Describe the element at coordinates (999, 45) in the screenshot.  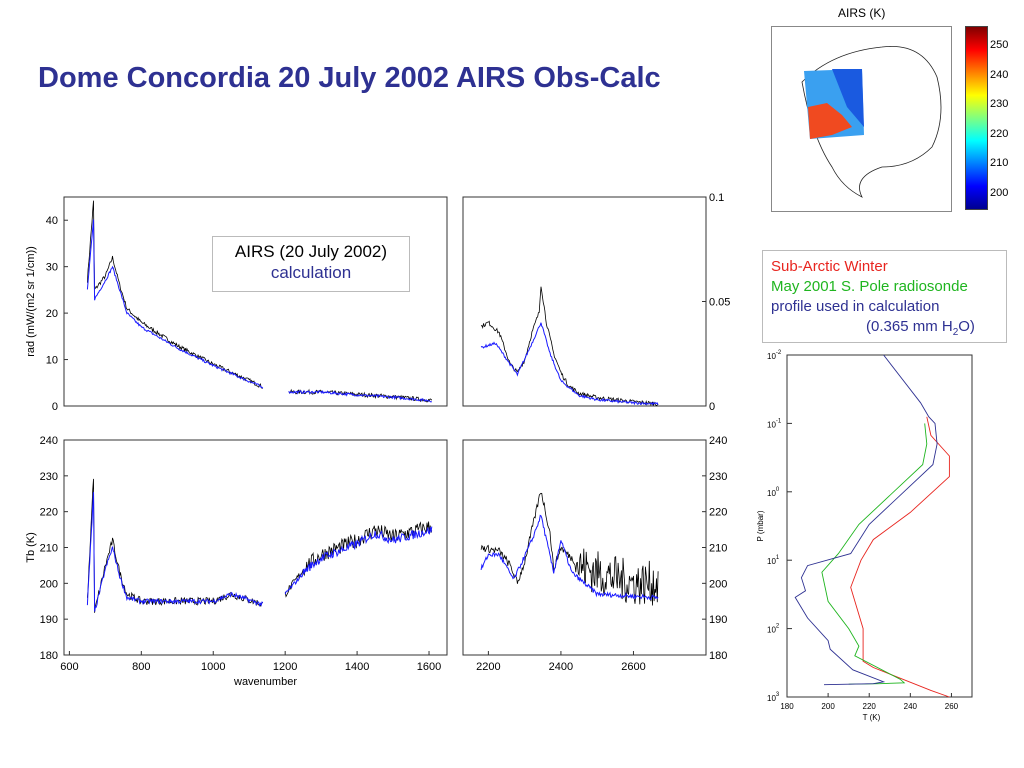
I see `colorbar-tick: 250` at that location.